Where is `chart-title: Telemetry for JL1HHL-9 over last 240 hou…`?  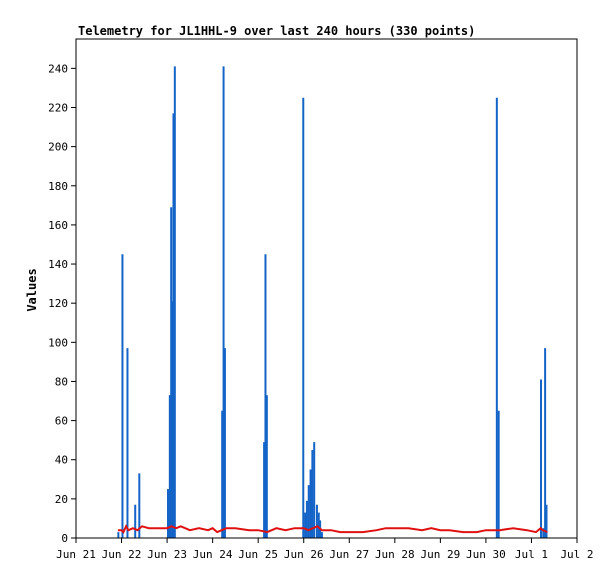 chart-title: Telemetry for JL1HHL-9 over last 240 hou… is located at coordinates (276, 31).